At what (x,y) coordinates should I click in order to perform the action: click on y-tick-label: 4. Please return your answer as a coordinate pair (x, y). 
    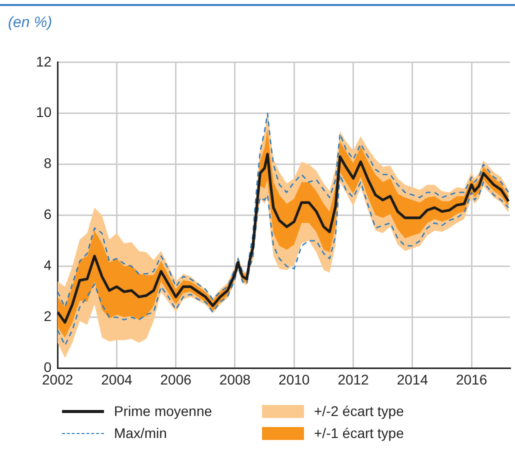
    Looking at the image, I should click on (48, 265).